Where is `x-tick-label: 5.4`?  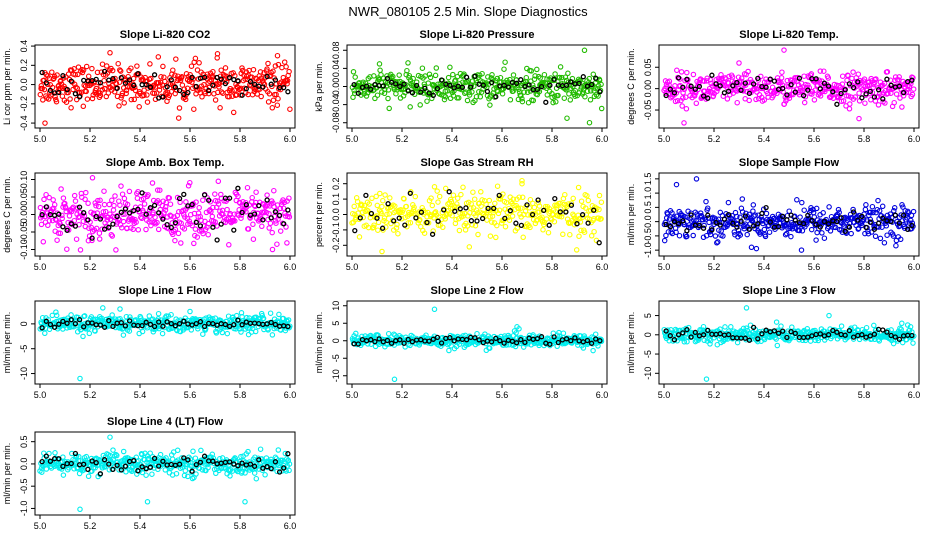
x-tick-label: 5.4 is located at coordinates (452, 267).